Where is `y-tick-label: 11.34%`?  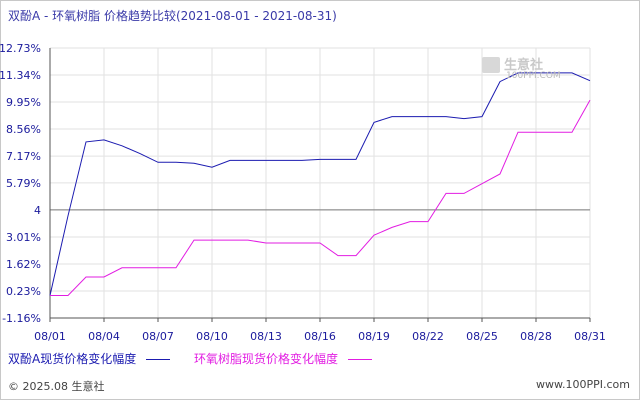 y-tick-label: 11.34% is located at coordinates (20, 75).